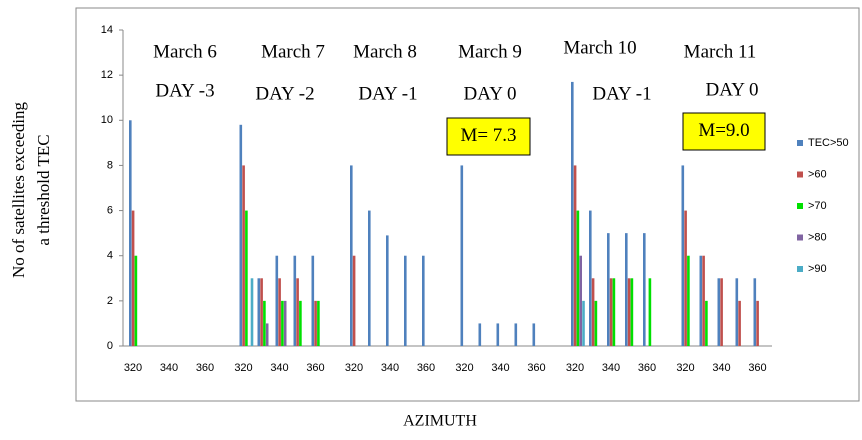 Image resolution: width=862 pixels, height=440 pixels. What do you see at coordinates (185, 51) in the screenshot?
I see `annotation: March 6` at bounding box center [185, 51].